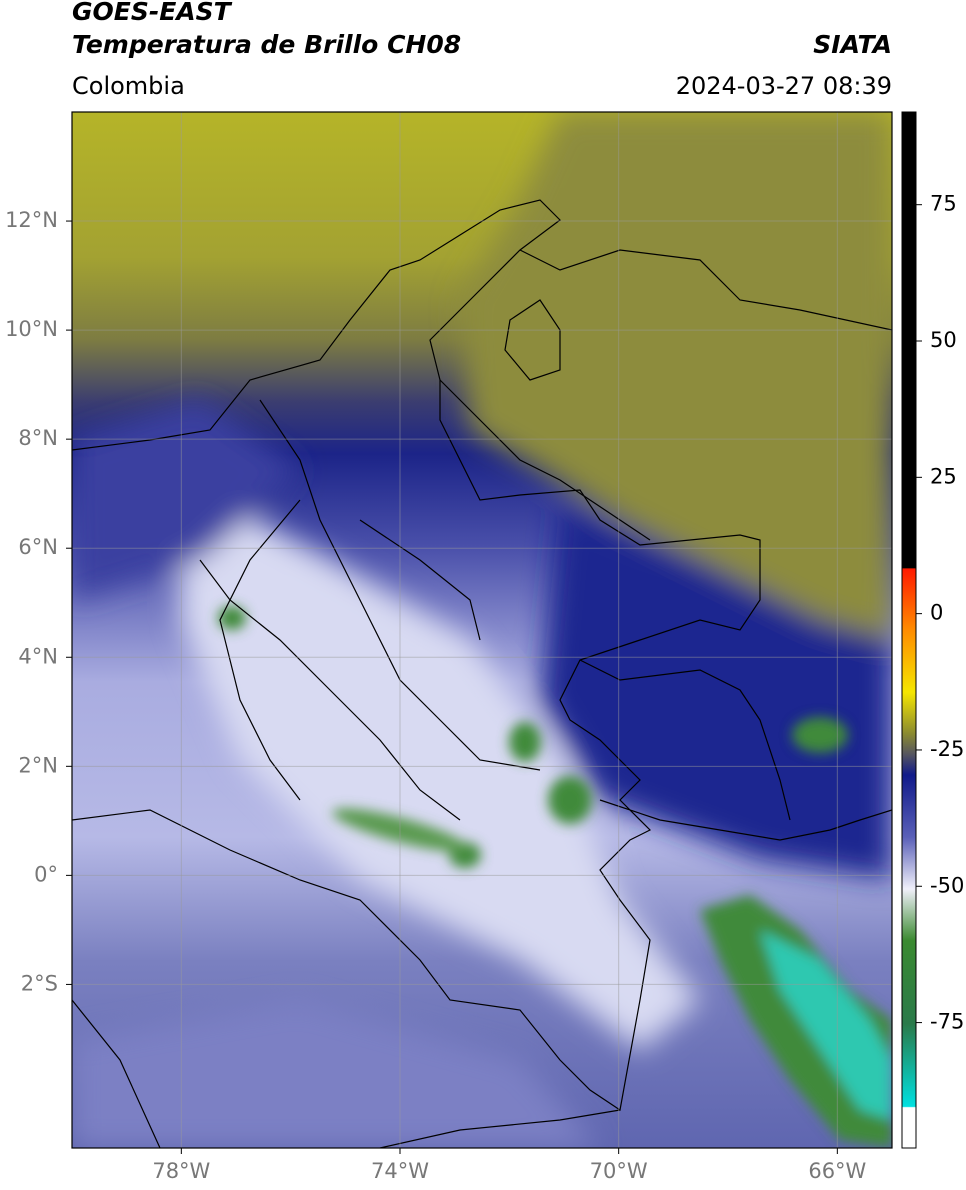 Image resolution: width=966 pixels, height=1190 pixels. Describe the element at coordinates (943, 340) in the screenshot. I see `colorbar-tick-label: 50` at that location.